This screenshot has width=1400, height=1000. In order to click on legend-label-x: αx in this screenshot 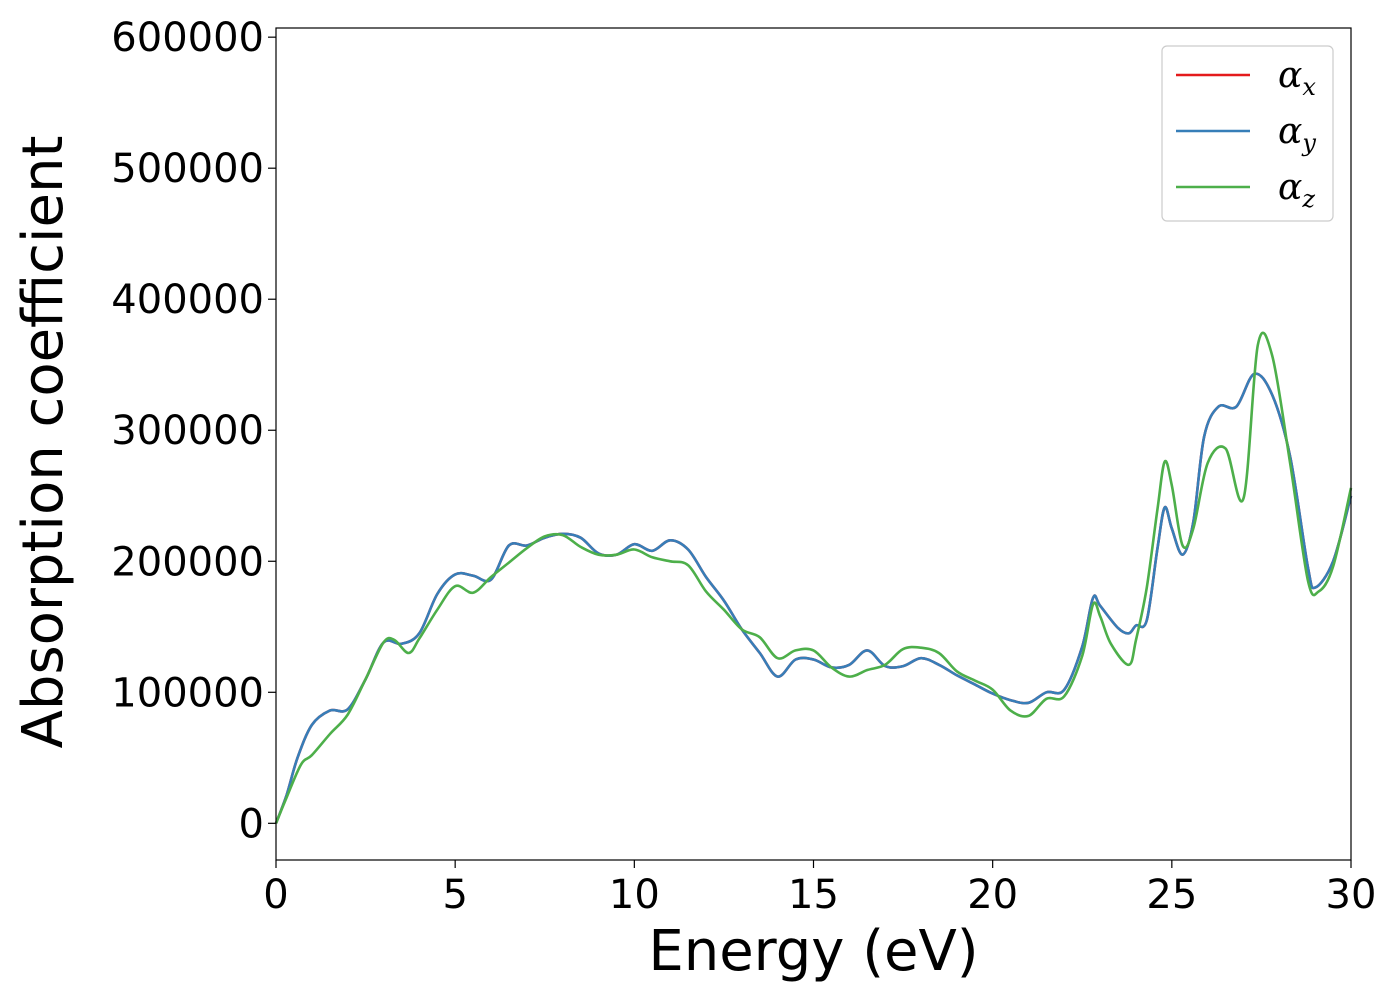, I will do `click(1297, 78)`.